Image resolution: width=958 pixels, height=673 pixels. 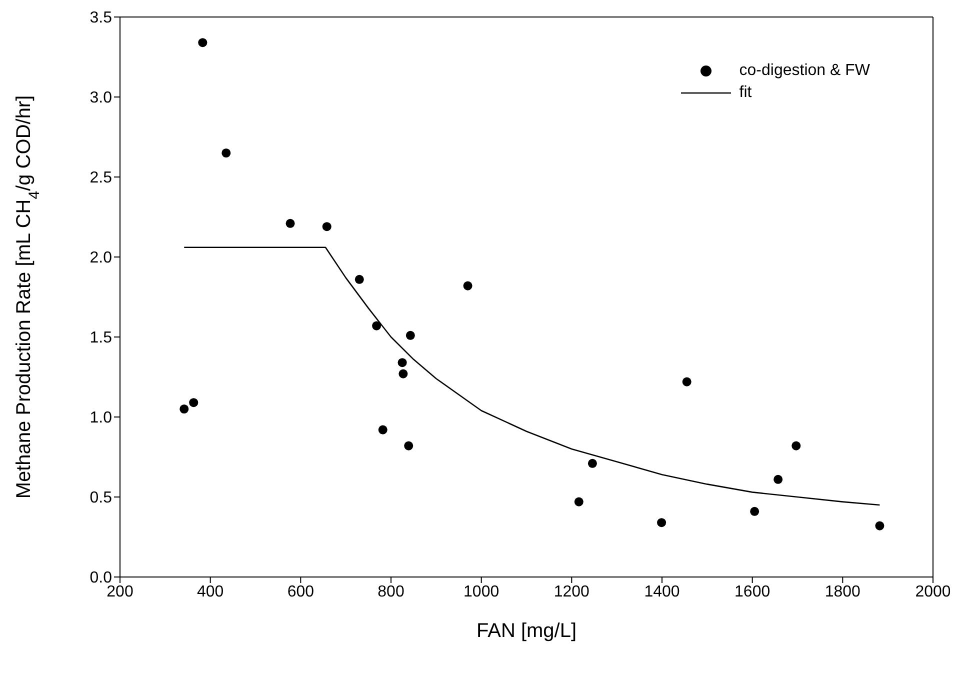 I want to click on x-tick-label: 200, so click(x=120, y=591).